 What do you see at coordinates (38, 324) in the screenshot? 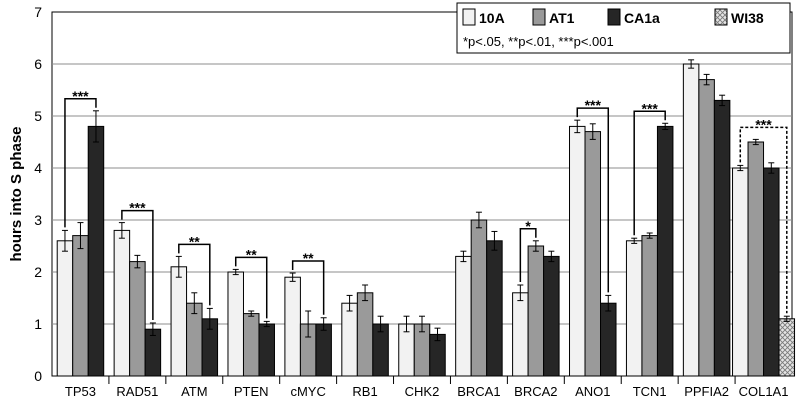
I see `y-tick-label: 1` at bounding box center [38, 324].